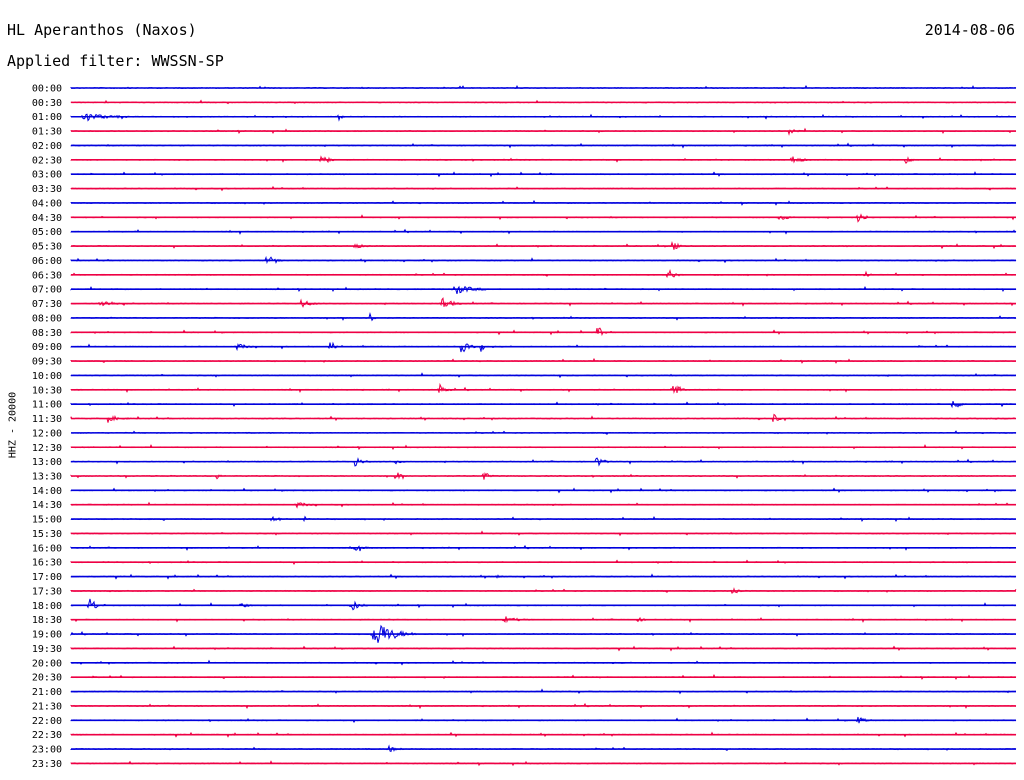 The image size is (1024, 780). I want to click on time-label: 14:30, so click(47, 505).